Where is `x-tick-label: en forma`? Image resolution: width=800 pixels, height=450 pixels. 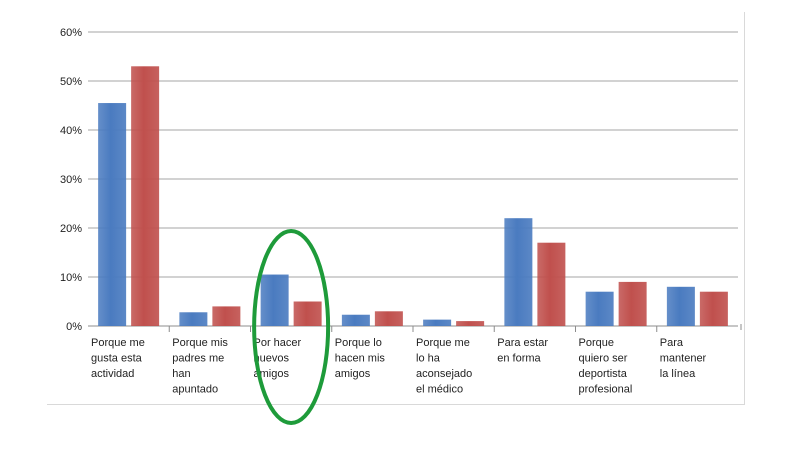 x-tick-label: en forma is located at coordinates (519, 359).